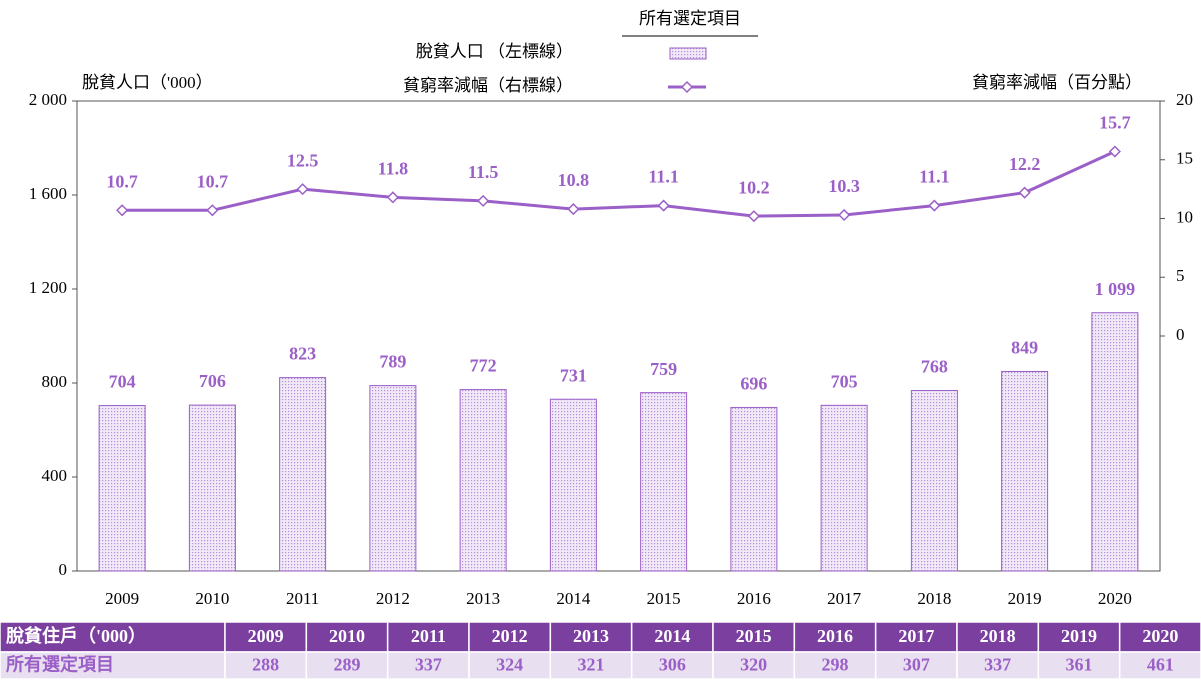 The width and height of the screenshot is (1201, 684). I want to click on table-cell-text: 289, so click(347, 665).